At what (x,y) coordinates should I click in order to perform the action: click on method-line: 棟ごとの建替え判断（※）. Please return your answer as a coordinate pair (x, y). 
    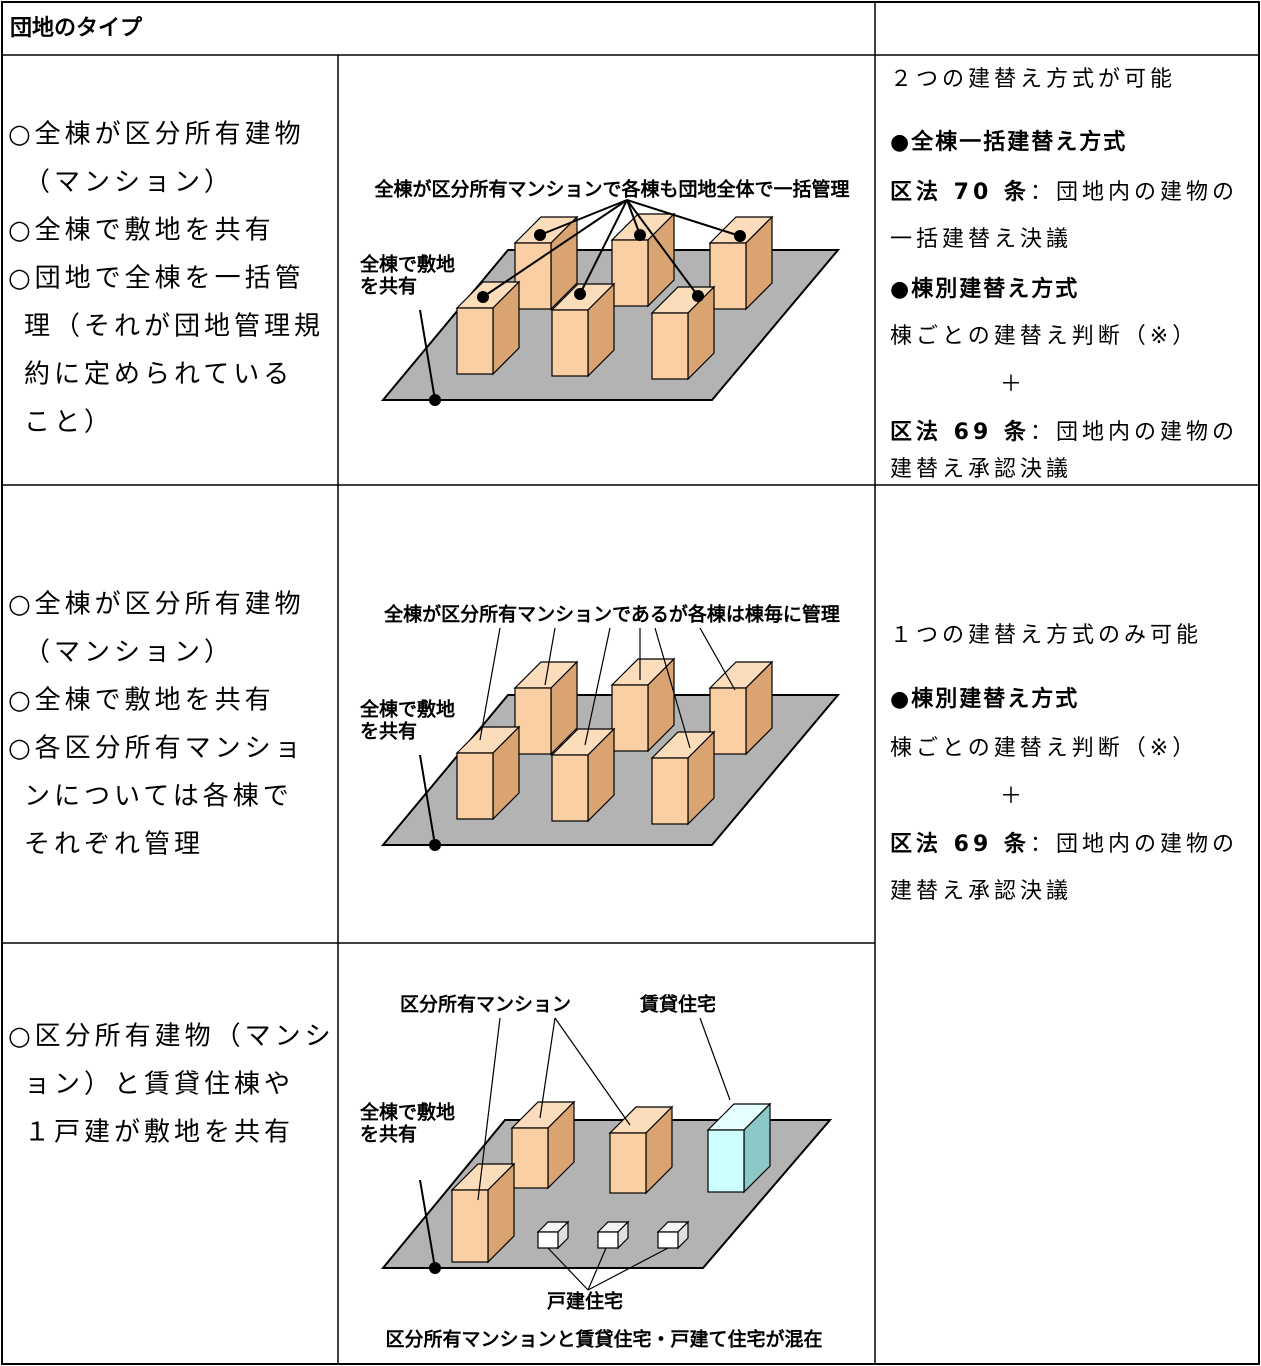
    Looking at the image, I should click on (1044, 748).